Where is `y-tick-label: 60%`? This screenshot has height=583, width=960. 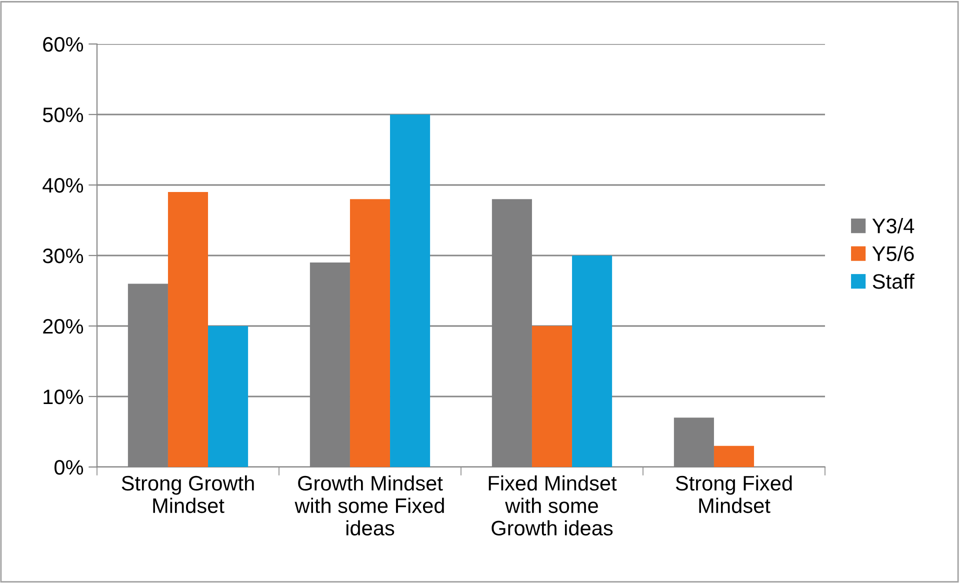 y-tick-label: 60% is located at coordinates (63, 44).